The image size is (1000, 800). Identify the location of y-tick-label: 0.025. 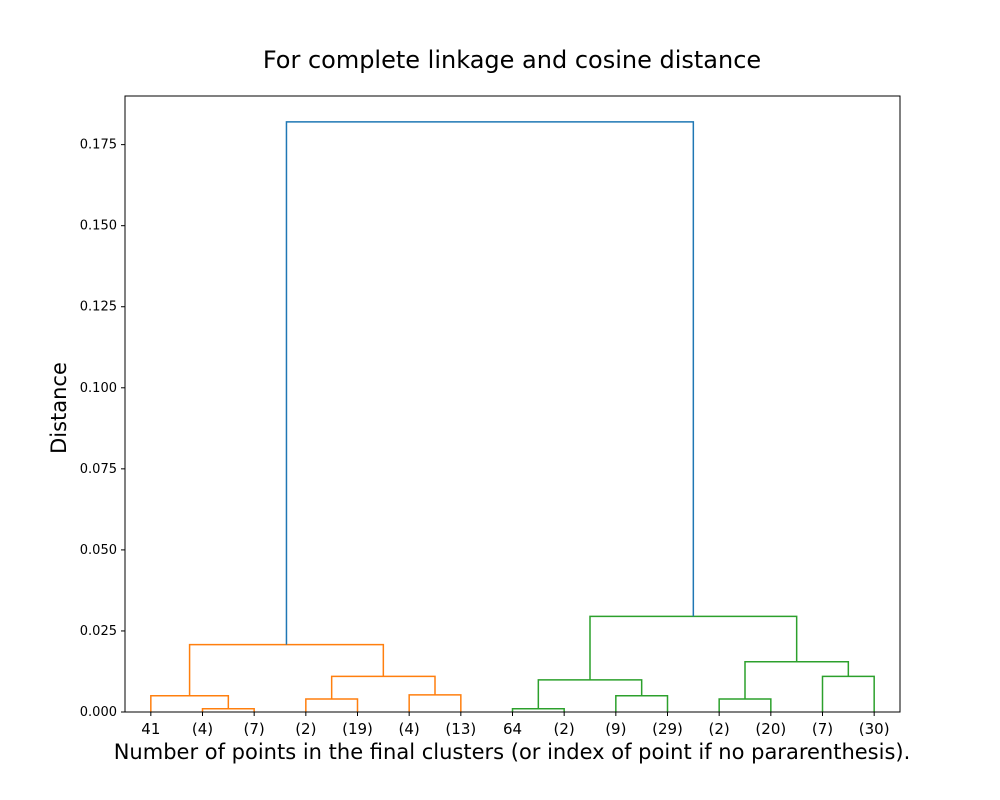
(98, 631).